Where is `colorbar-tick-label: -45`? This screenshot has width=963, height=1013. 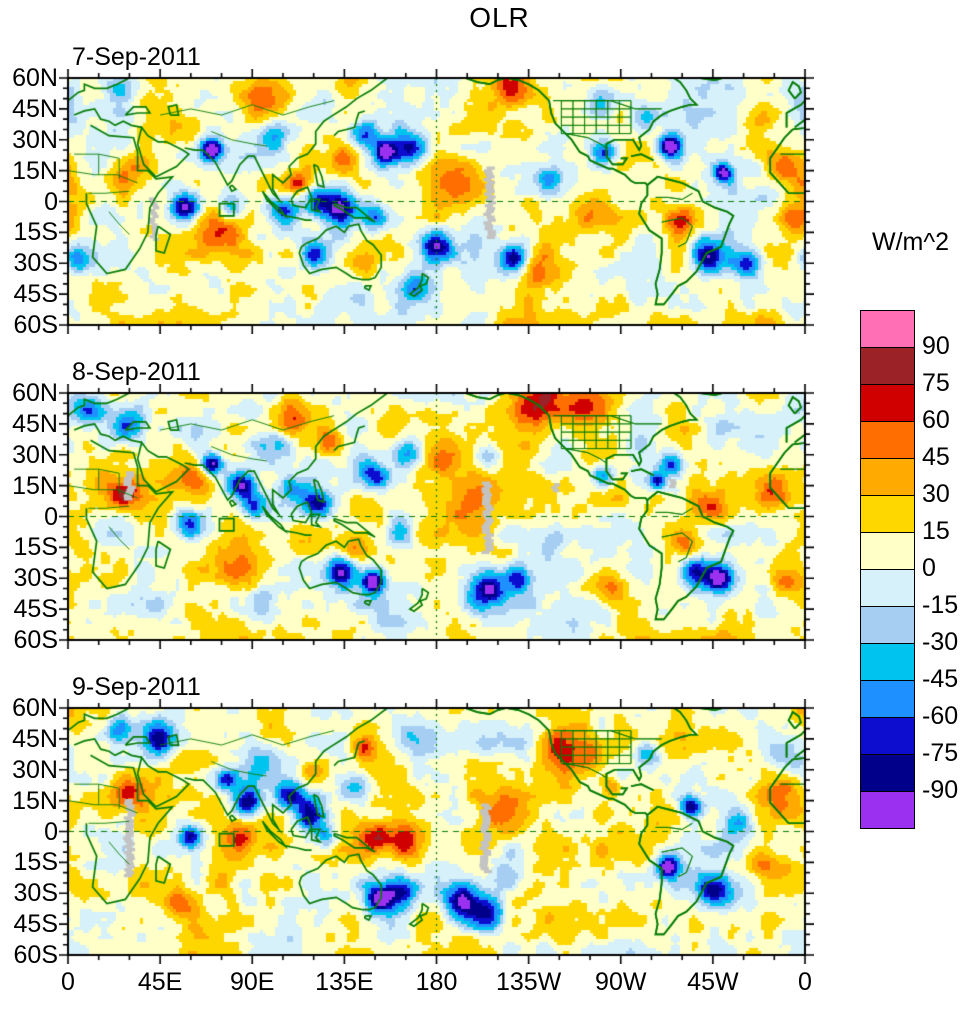 colorbar-tick-label: -45 is located at coordinates (940, 679).